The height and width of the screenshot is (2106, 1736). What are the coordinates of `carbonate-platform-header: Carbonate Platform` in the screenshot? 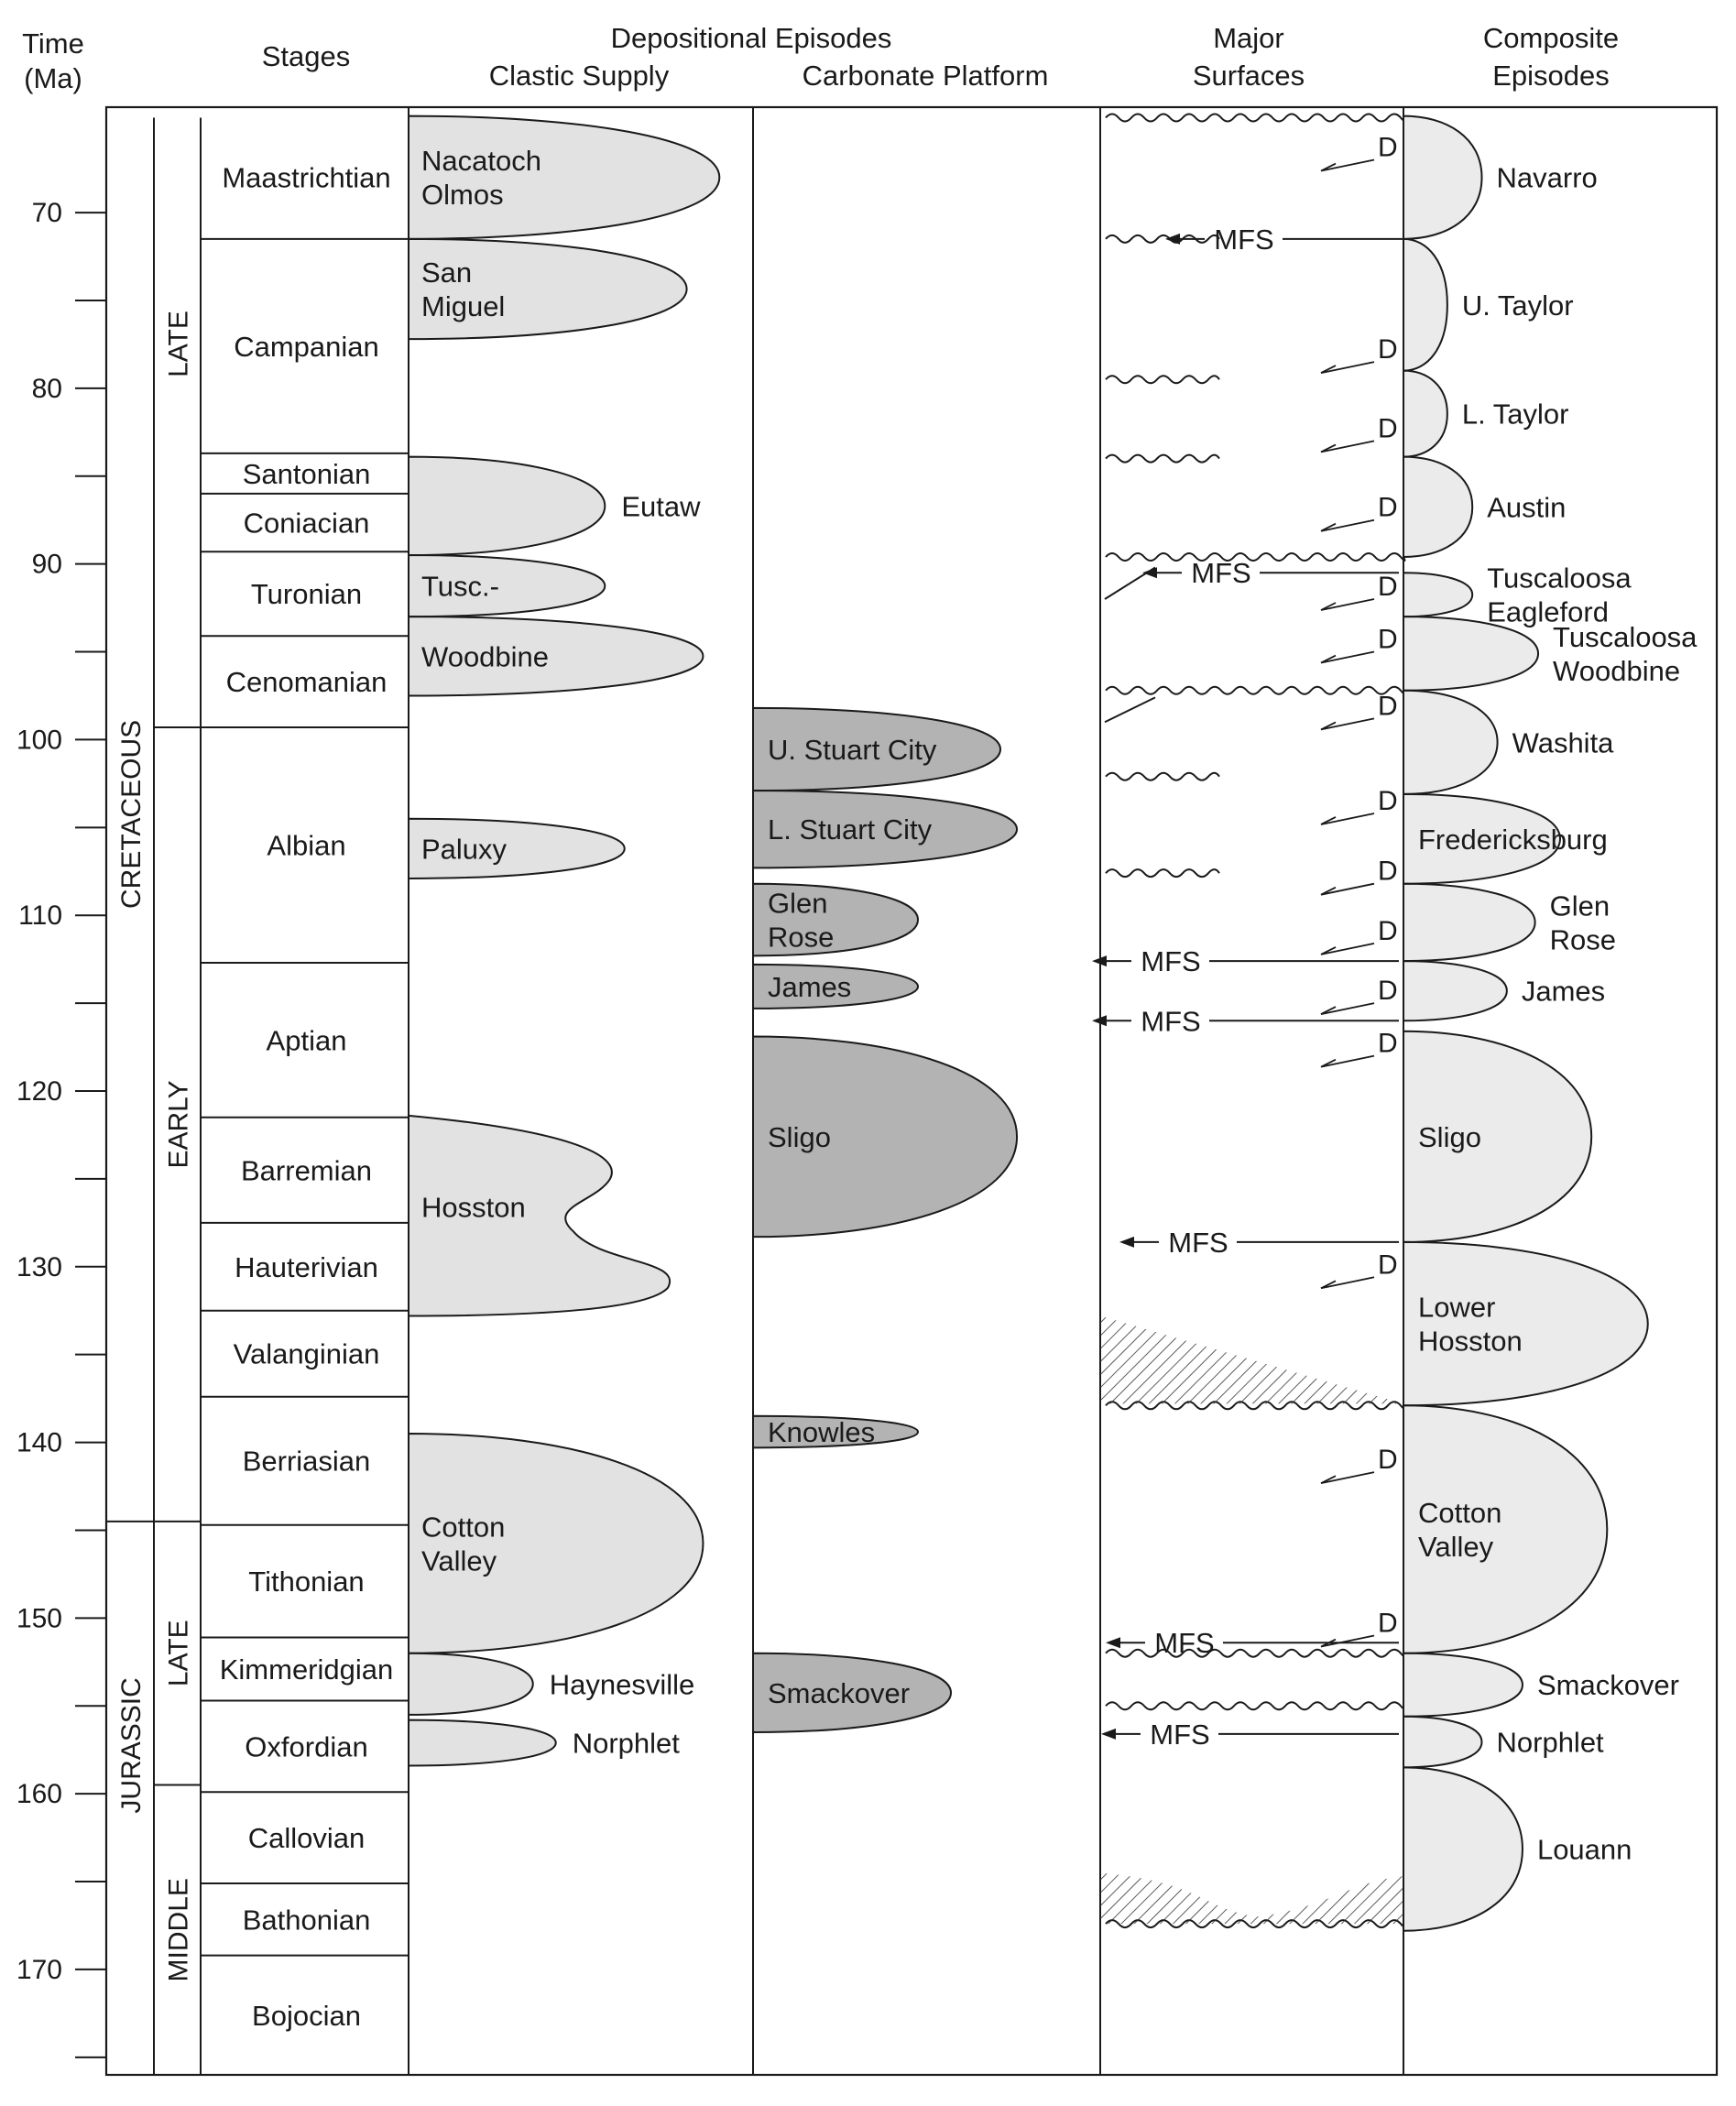 It's located at (926, 76).